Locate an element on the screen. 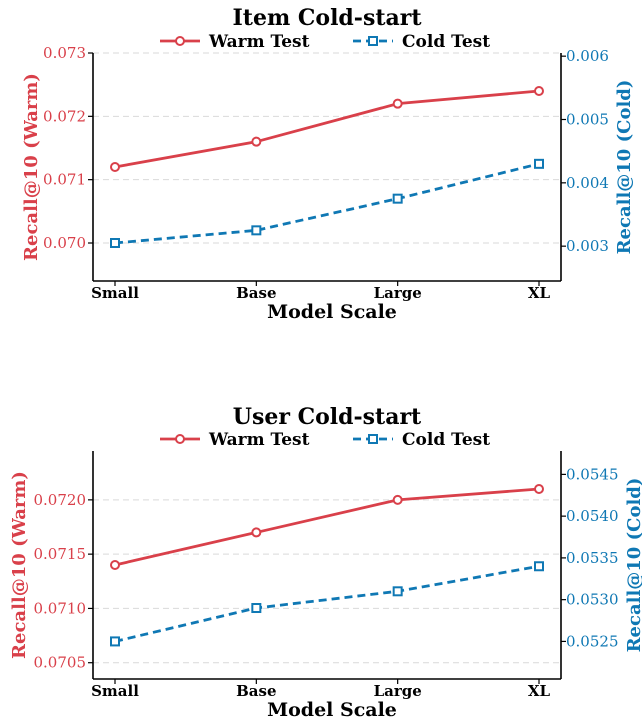 This screenshot has width=642, height=719. left-tick-label: 0.0720 is located at coordinates (60, 500).